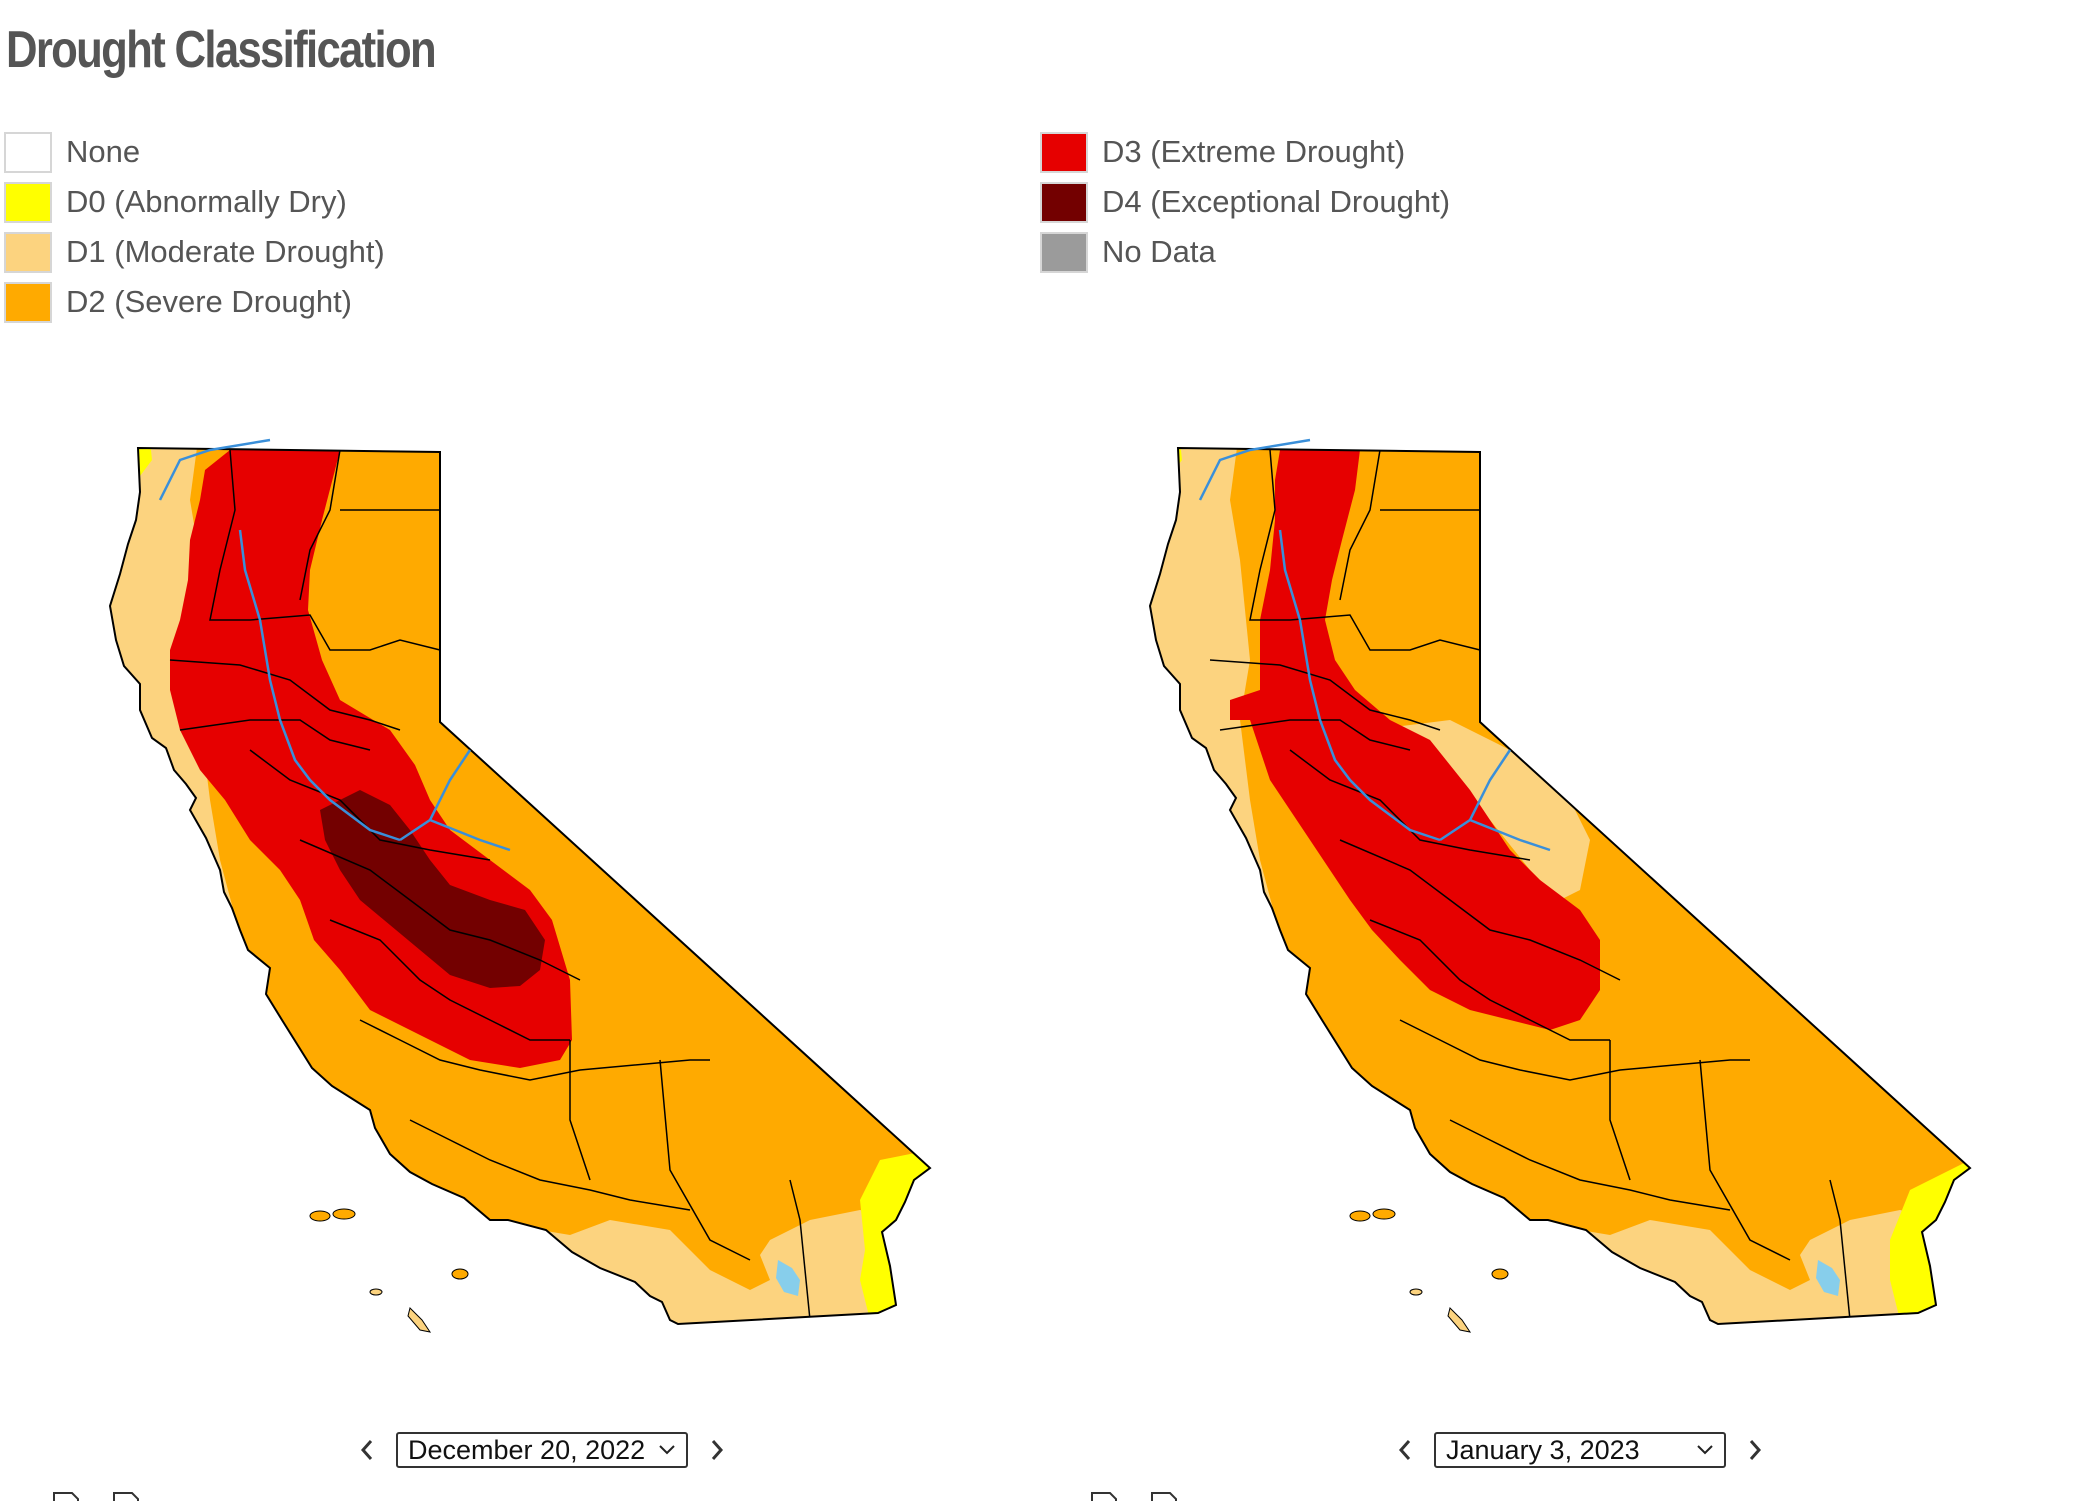 The width and height of the screenshot is (2076, 1506). Describe the element at coordinates (1064, 152) in the screenshot. I see `swatch-d3` at that location.